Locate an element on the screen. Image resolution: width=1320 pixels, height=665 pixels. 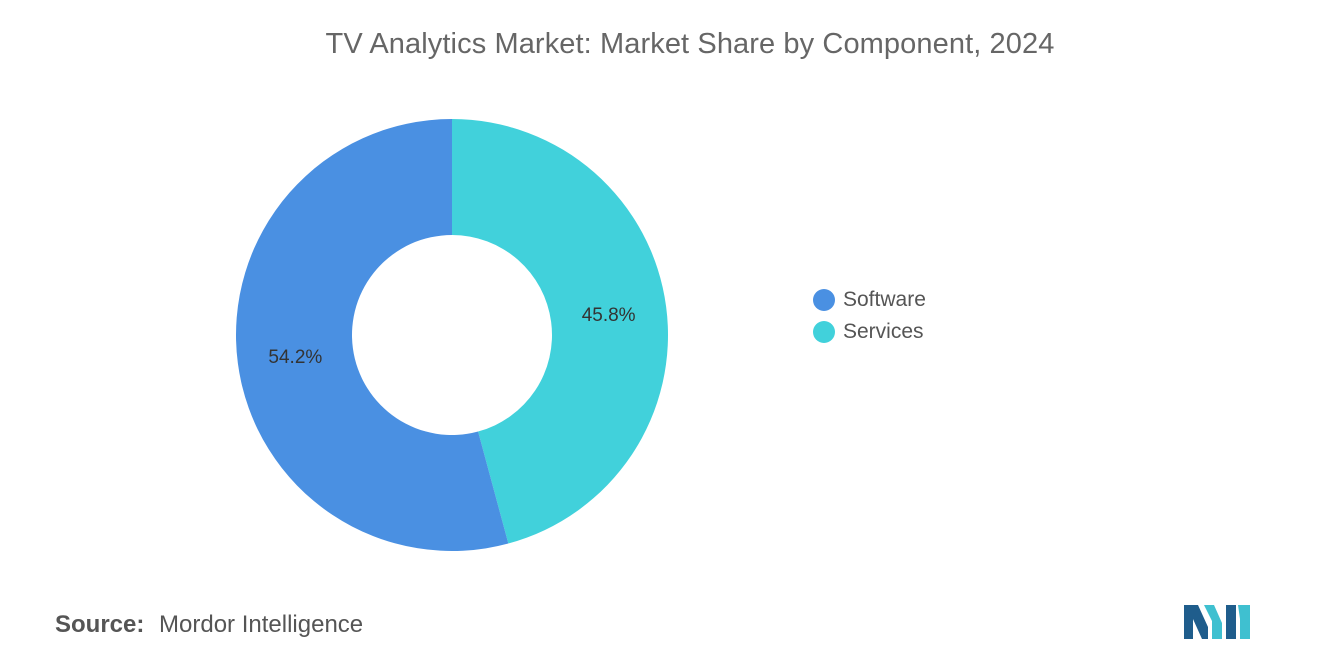
source-footnote: Source: Mordor Intelligence is located at coordinates (209, 625).